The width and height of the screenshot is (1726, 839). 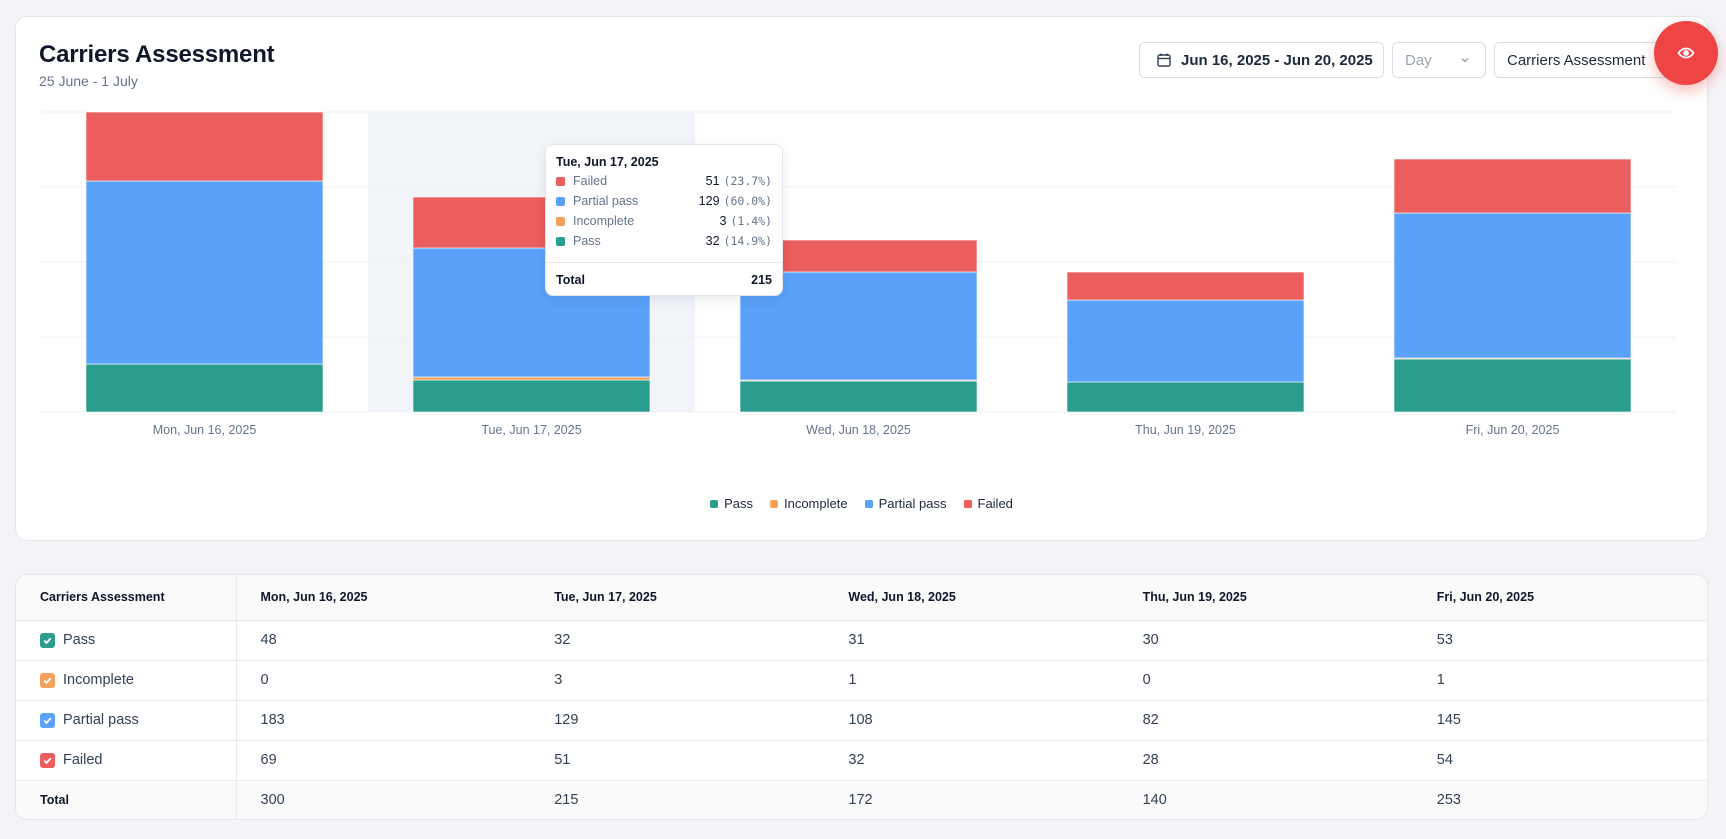 I want to click on legend-item-pass: Pass, so click(x=731, y=503).